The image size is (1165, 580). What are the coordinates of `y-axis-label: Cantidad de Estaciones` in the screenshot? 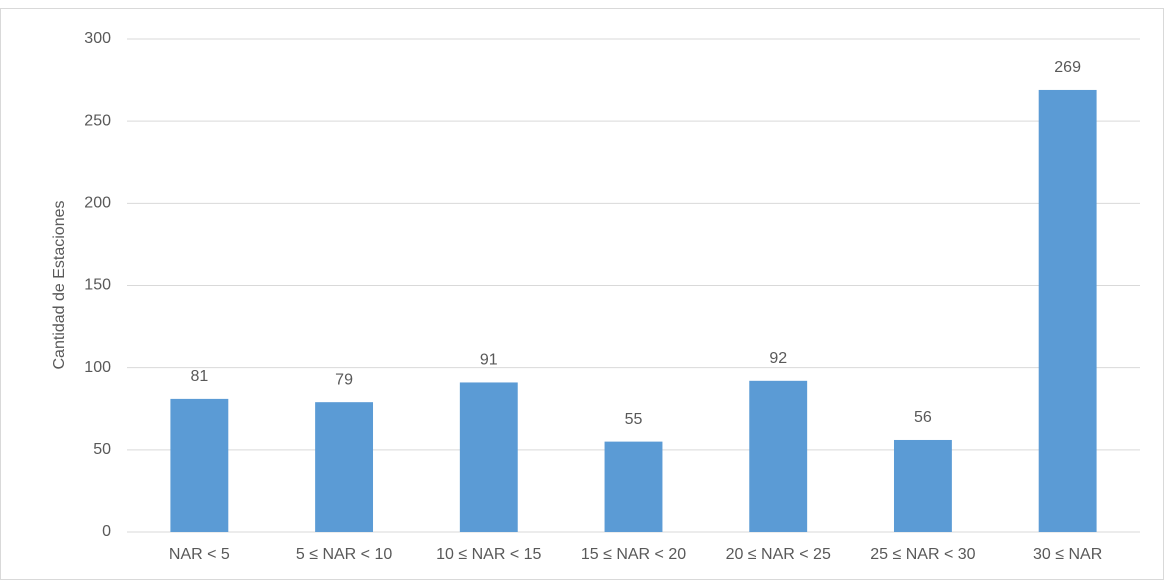 It's located at (59, 285).